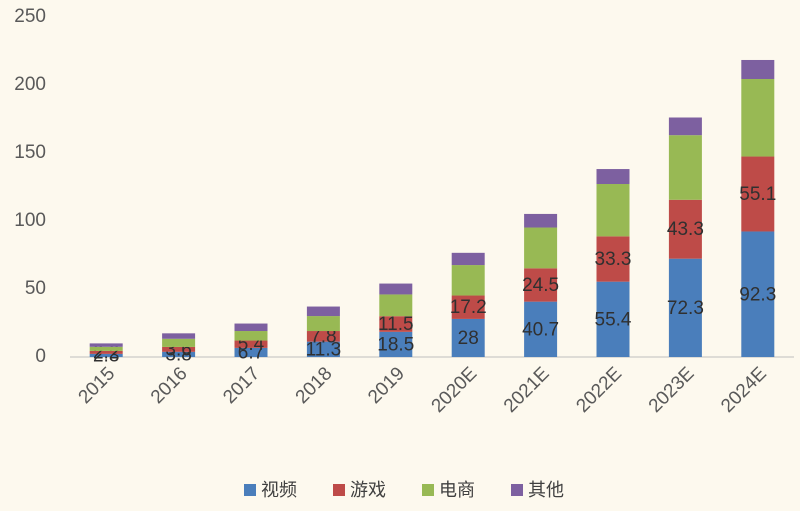 This screenshot has width=800, height=511. Describe the element at coordinates (30, 220) in the screenshot. I see `y-tick-label: 100` at that location.